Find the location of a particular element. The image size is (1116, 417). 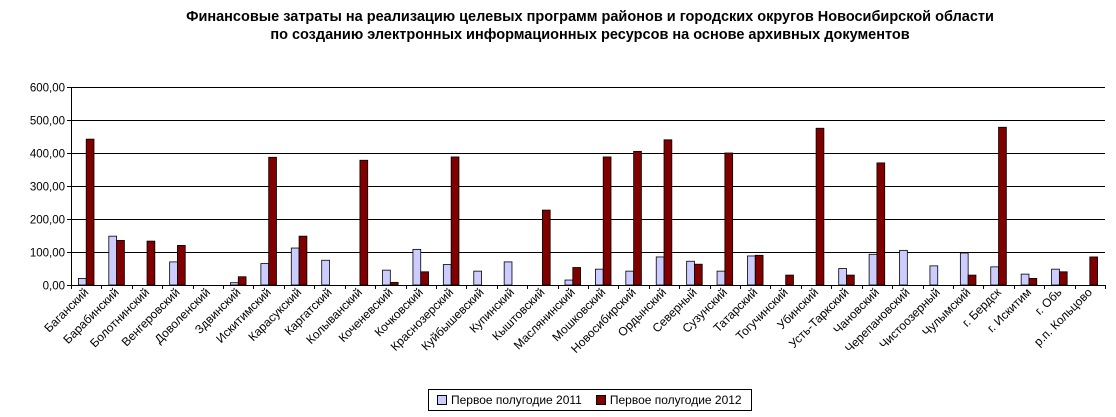

y-tick-label: 300,00 is located at coordinates (47, 188).